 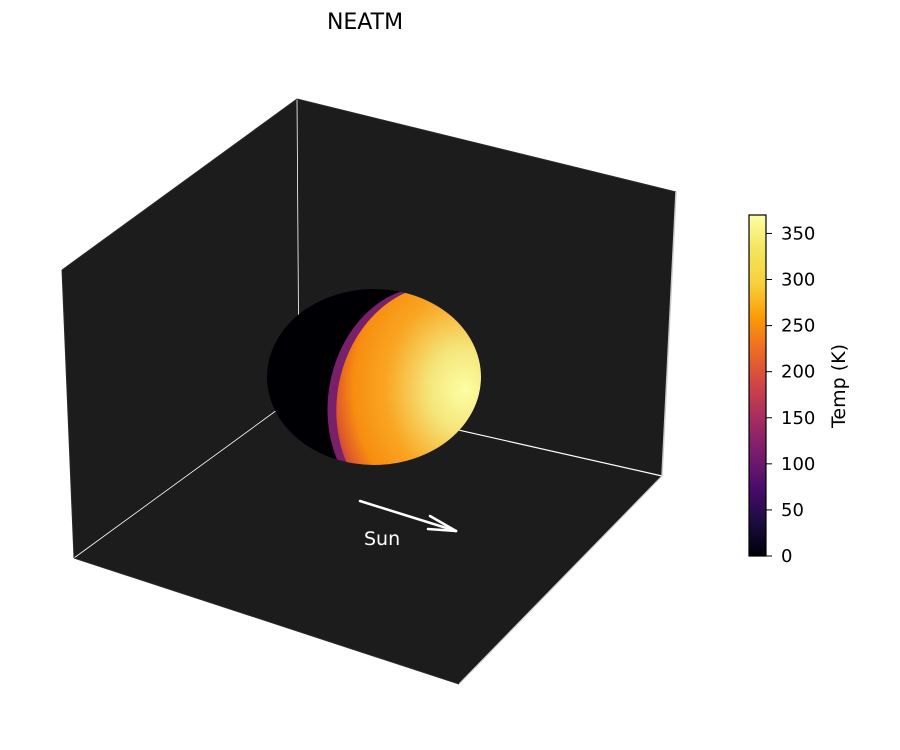 I want to click on colorbar-tick-label: 200, so click(x=798, y=372).